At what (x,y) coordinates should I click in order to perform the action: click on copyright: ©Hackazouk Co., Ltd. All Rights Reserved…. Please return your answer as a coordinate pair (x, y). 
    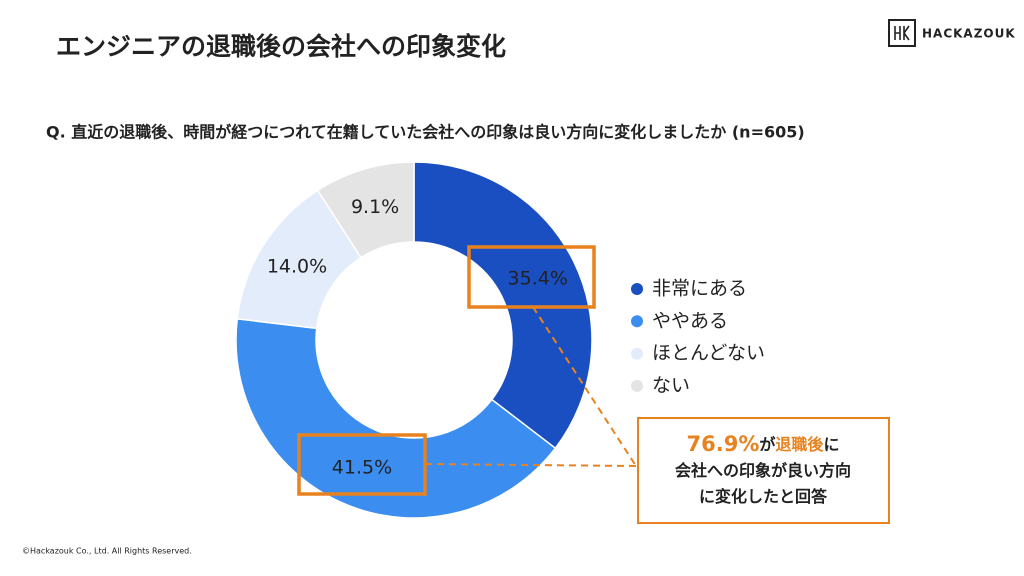
    Looking at the image, I should click on (107, 551).